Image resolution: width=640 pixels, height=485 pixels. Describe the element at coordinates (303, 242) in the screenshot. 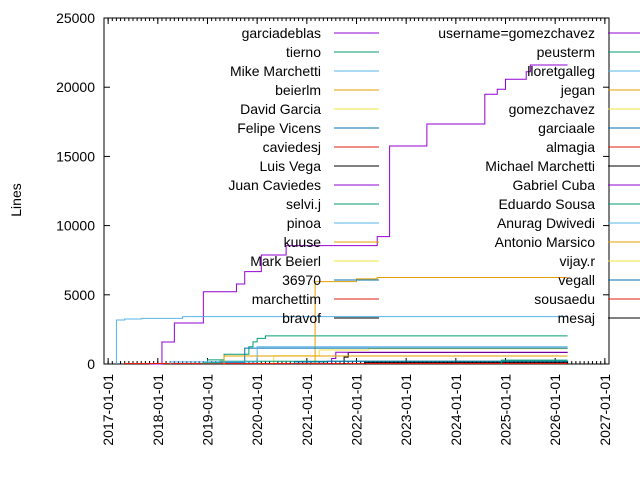

I see `legend-label: kuuse` at that location.